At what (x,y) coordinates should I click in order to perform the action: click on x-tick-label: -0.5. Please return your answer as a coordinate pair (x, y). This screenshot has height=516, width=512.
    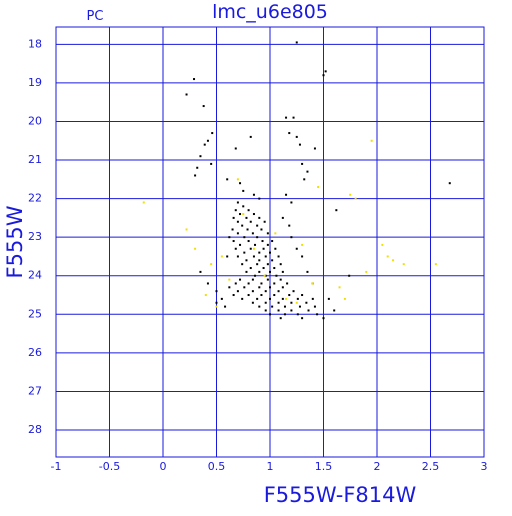
    Looking at the image, I should click on (109, 466).